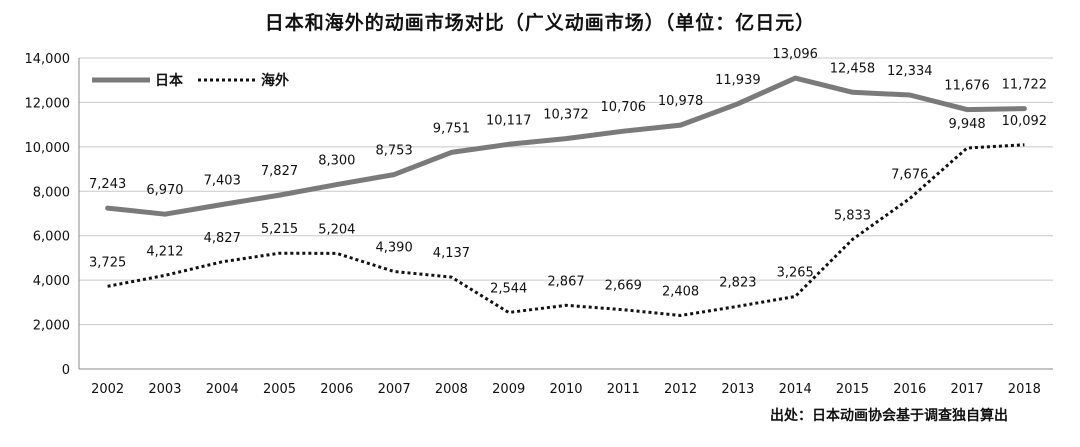 The width and height of the screenshot is (1080, 447). I want to click on x-tick-label: 2013, so click(737, 389).